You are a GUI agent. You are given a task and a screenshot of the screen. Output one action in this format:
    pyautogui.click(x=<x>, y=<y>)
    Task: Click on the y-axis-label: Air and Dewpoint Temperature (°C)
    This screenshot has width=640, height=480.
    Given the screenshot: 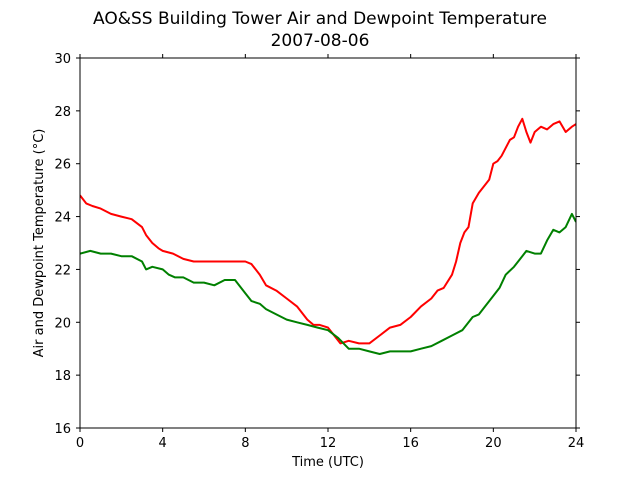 What is the action you would take?
    pyautogui.click(x=39, y=243)
    